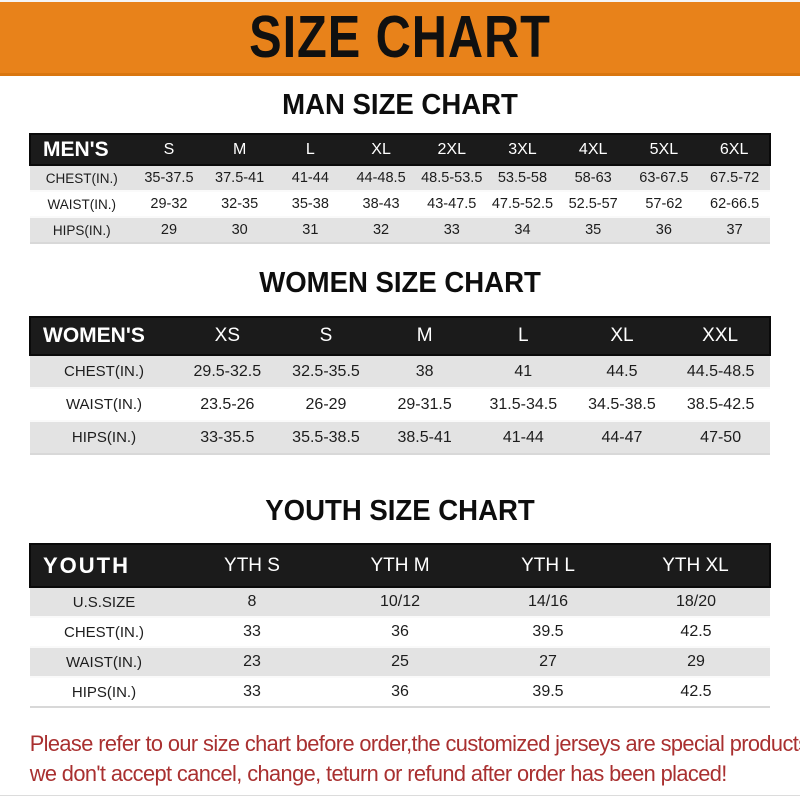 The image size is (800, 800). I want to click on men-cell: 38-43, so click(381, 204).